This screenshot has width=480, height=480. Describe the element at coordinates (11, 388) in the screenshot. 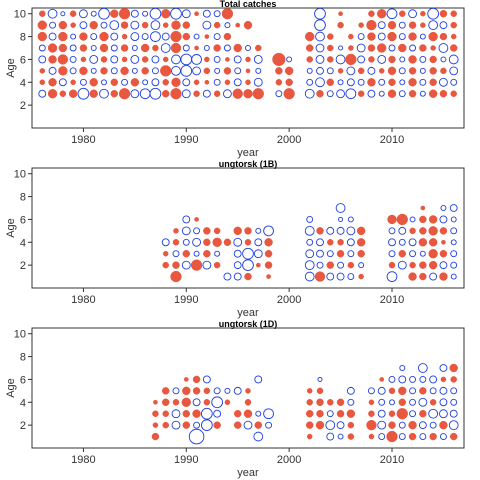

I see `y-axis-label: Age` at that location.